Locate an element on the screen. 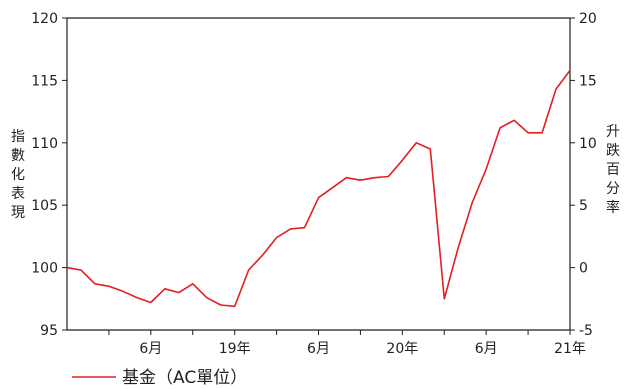 Image resolution: width=633 pixels, height=389 pixels. y-tick-label-left: 110 is located at coordinates (44, 144).